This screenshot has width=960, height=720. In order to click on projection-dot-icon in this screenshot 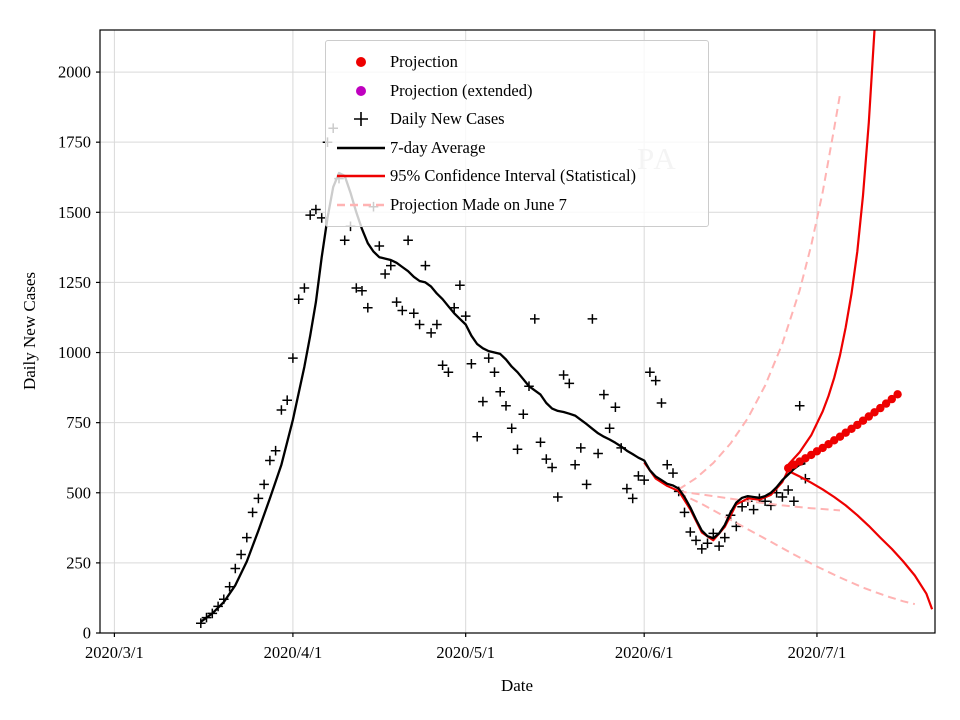, I will do `click(361, 62)`.